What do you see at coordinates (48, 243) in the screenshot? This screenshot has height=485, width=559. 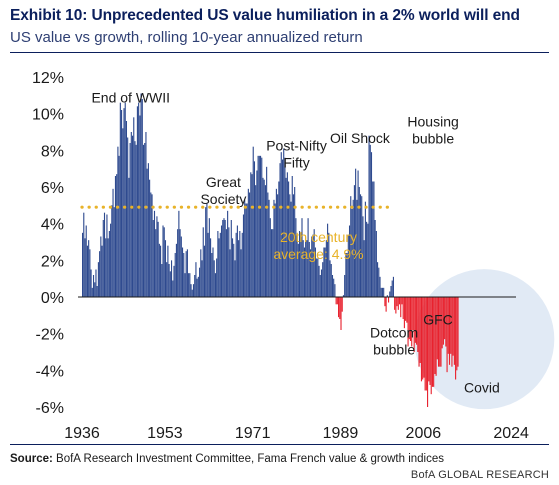 I see `y-axis-tick-labels: 12% 10% 8% 6% 4% 2% 0% -2% -4% -6%` at bounding box center [48, 243].